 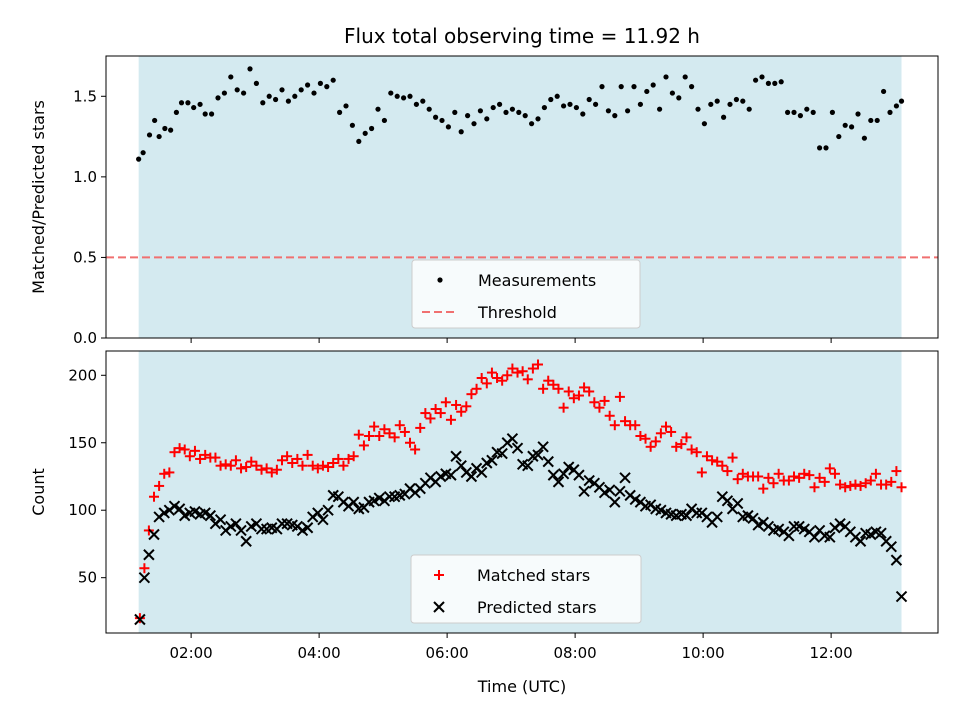 What do you see at coordinates (191, 653) in the screenshot?
I see `x-tick-label: 02:00` at bounding box center [191, 653].